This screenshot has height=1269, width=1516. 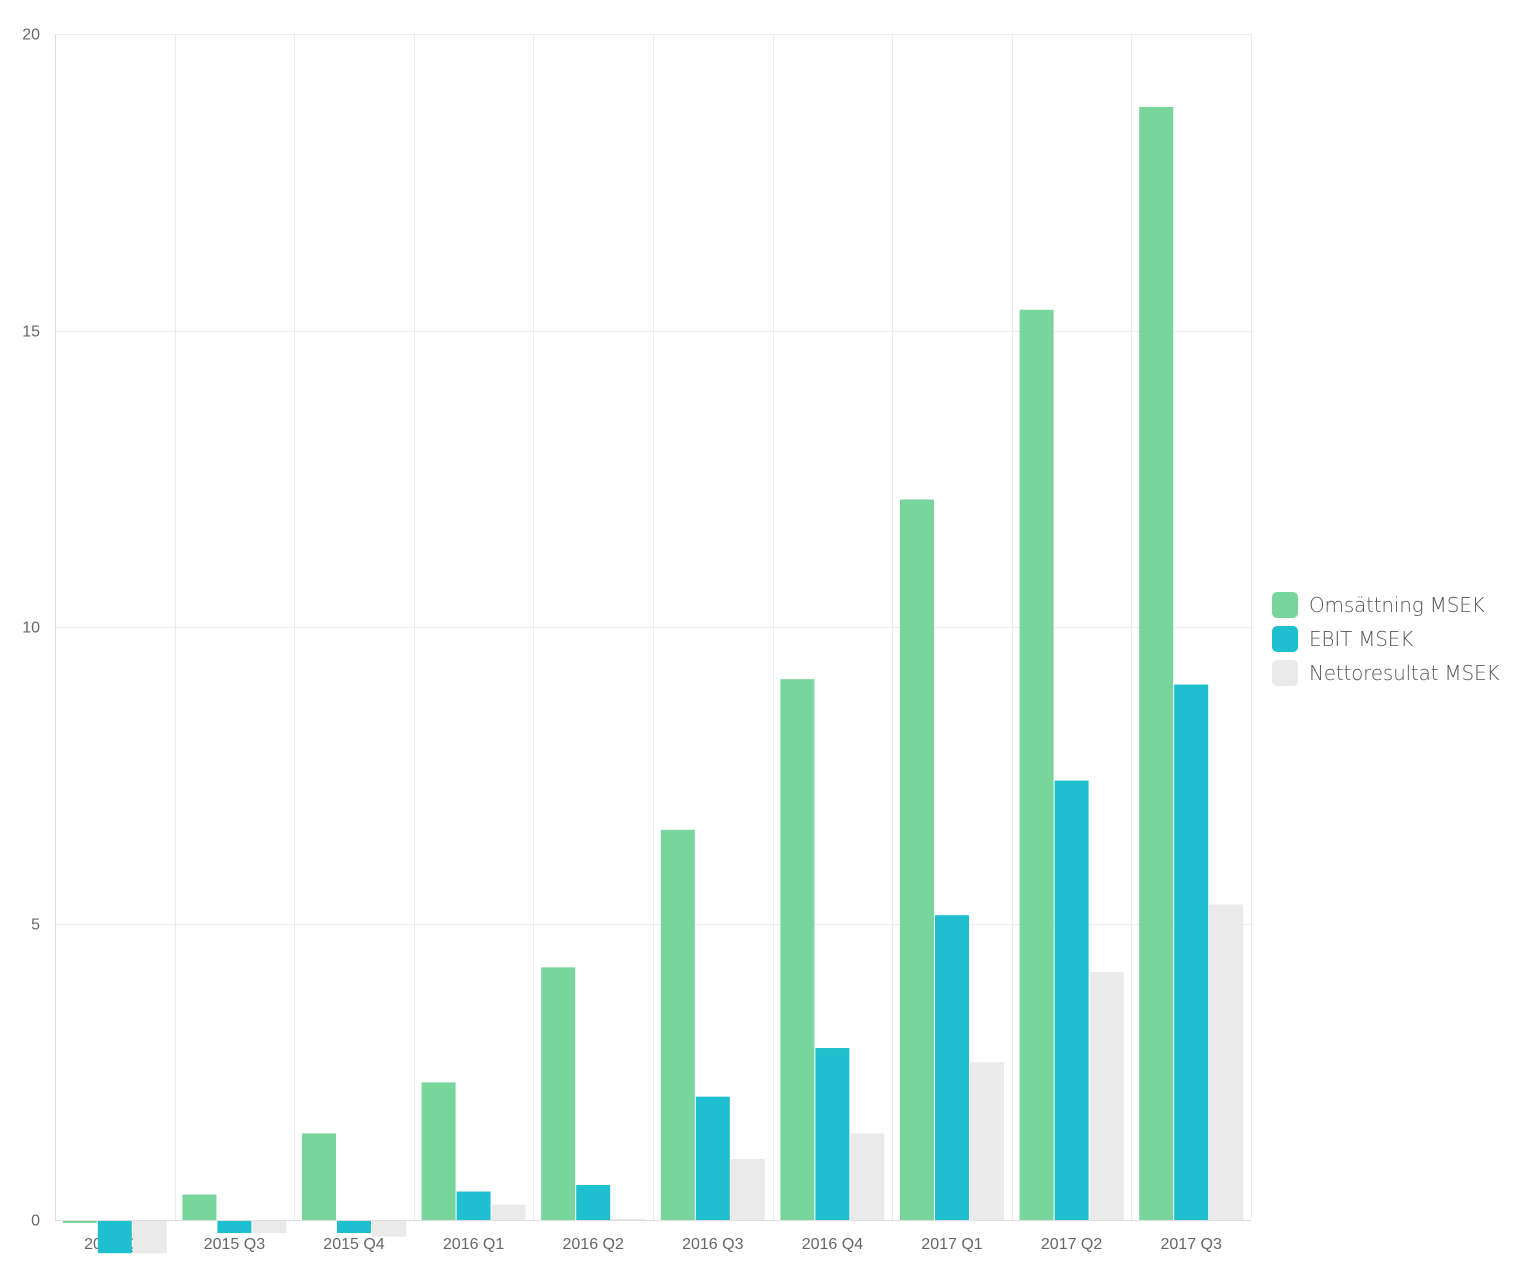 I want to click on legend-item: Nettoresultat MSEK, so click(x=1386, y=673).